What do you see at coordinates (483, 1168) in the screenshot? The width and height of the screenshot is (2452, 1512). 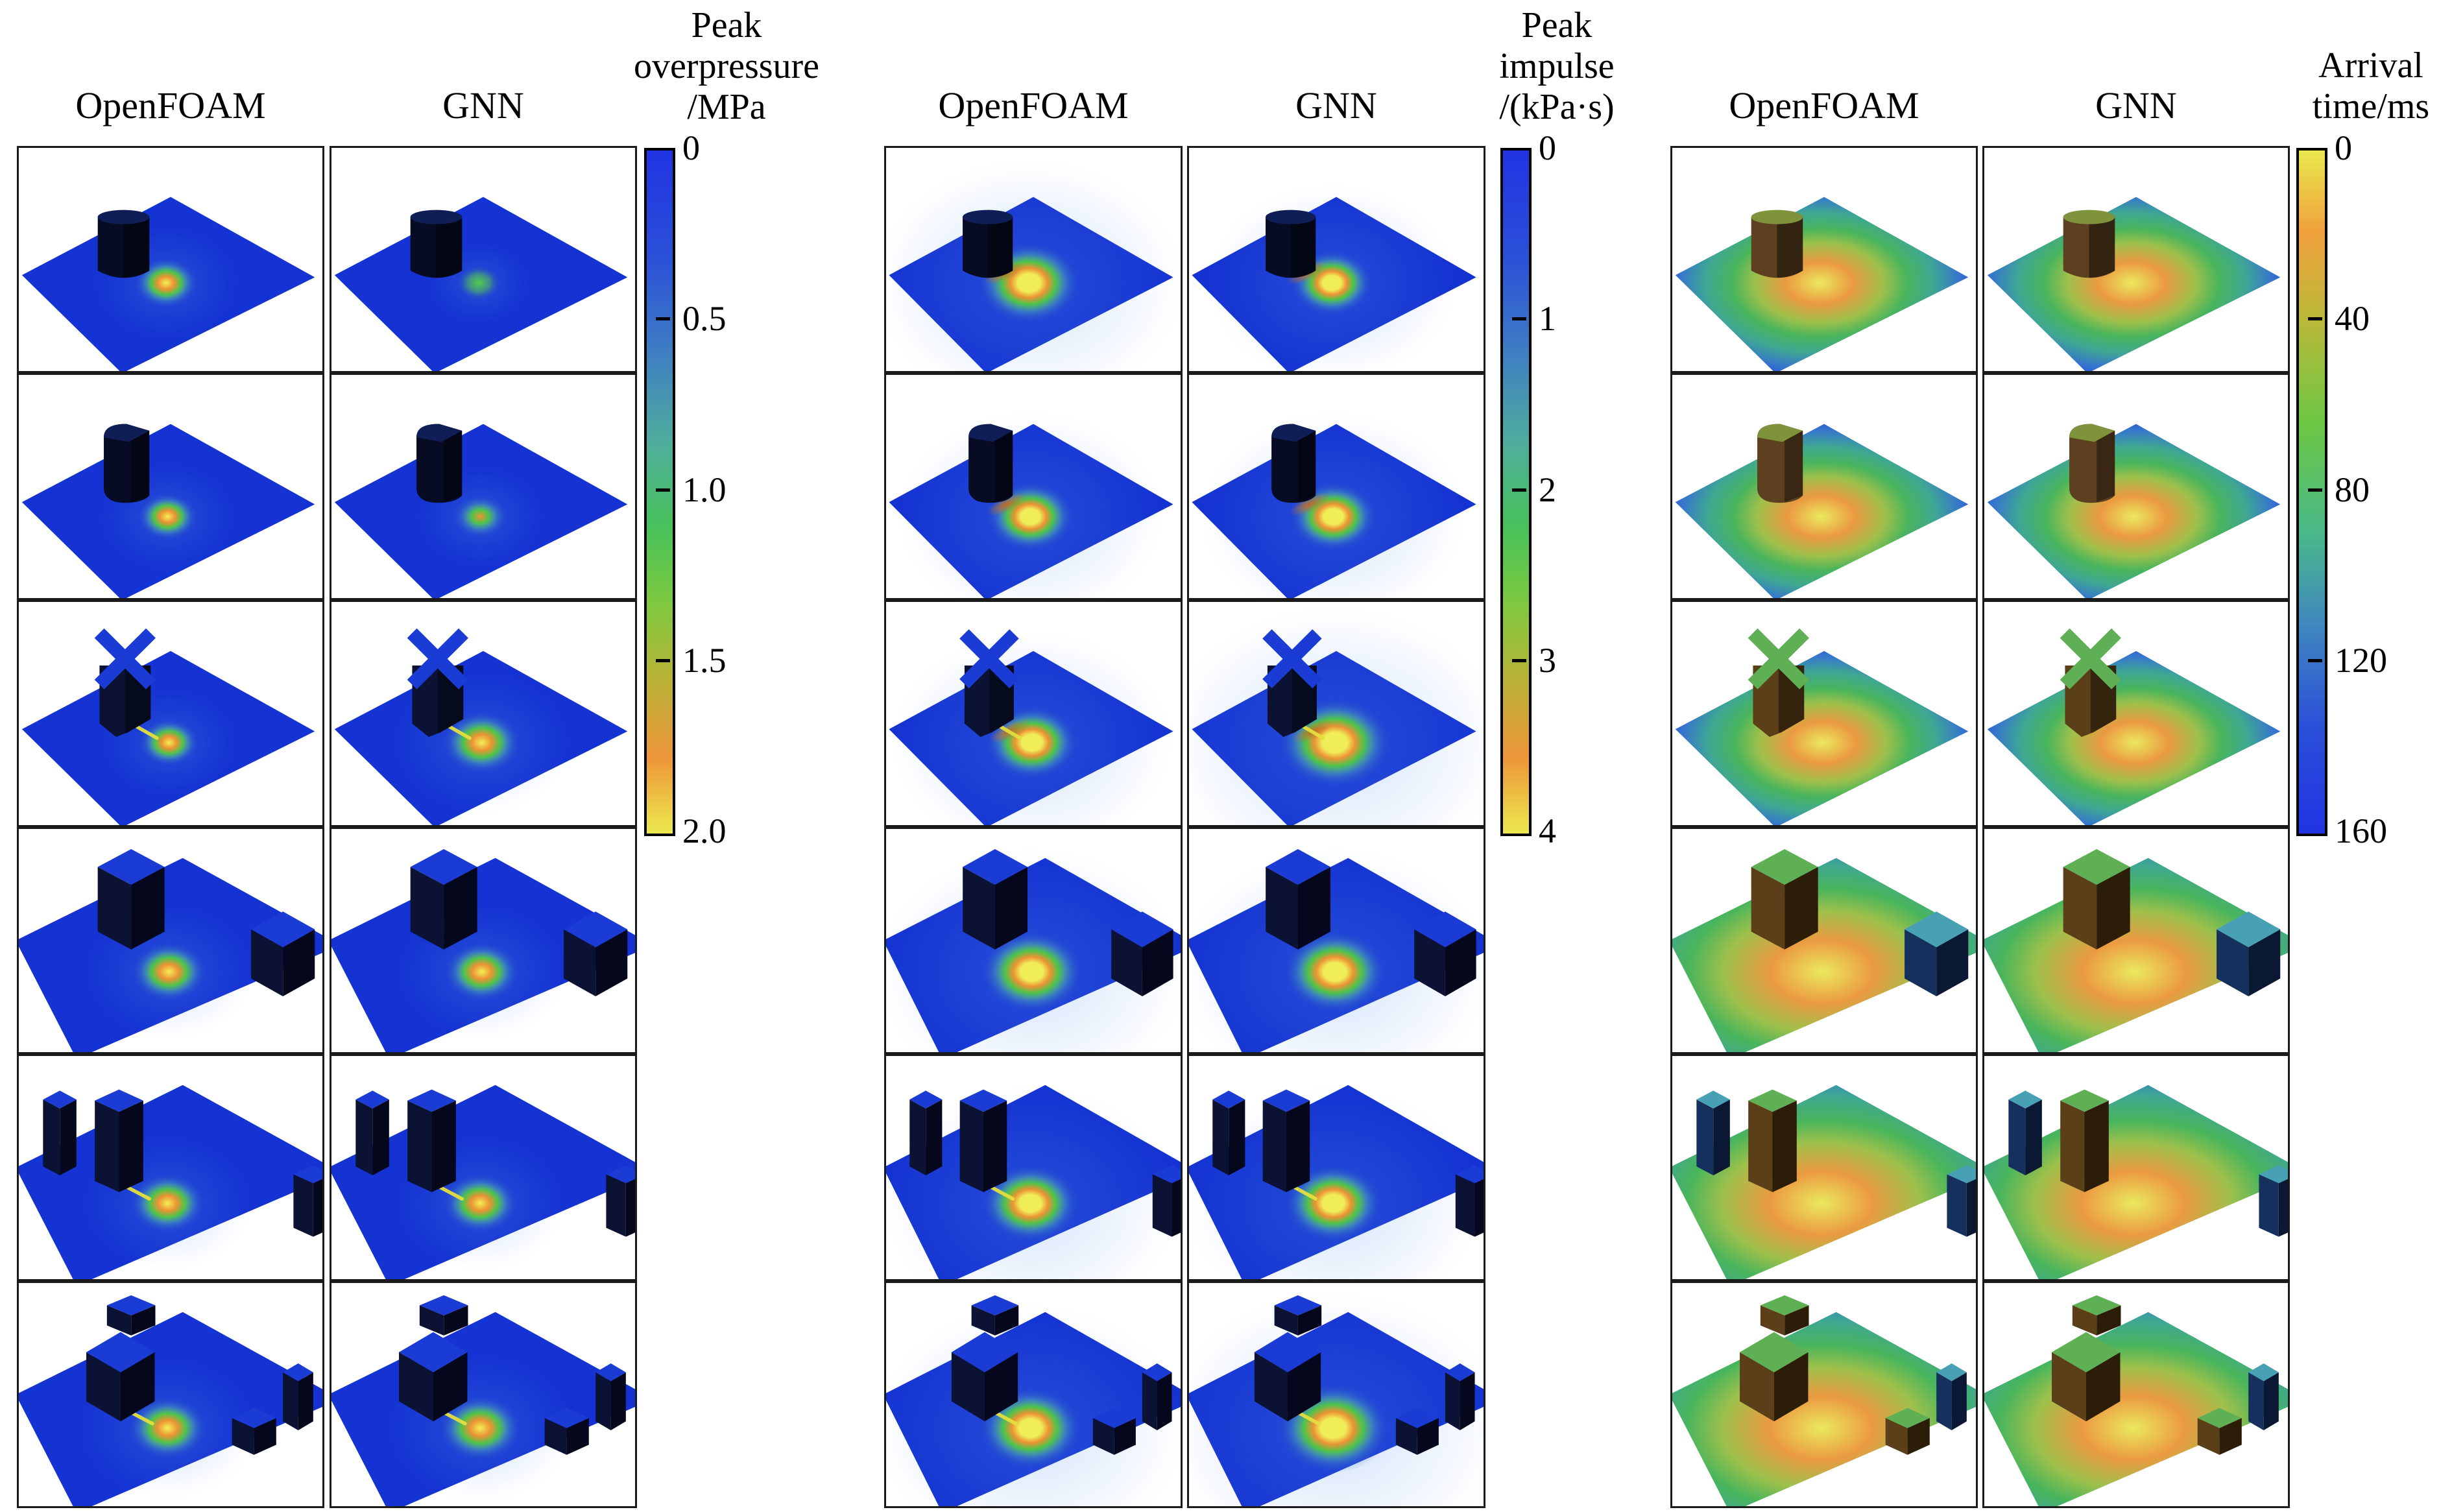 I see `panel-overpressure-gnn-row5` at bounding box center [483, 1168].